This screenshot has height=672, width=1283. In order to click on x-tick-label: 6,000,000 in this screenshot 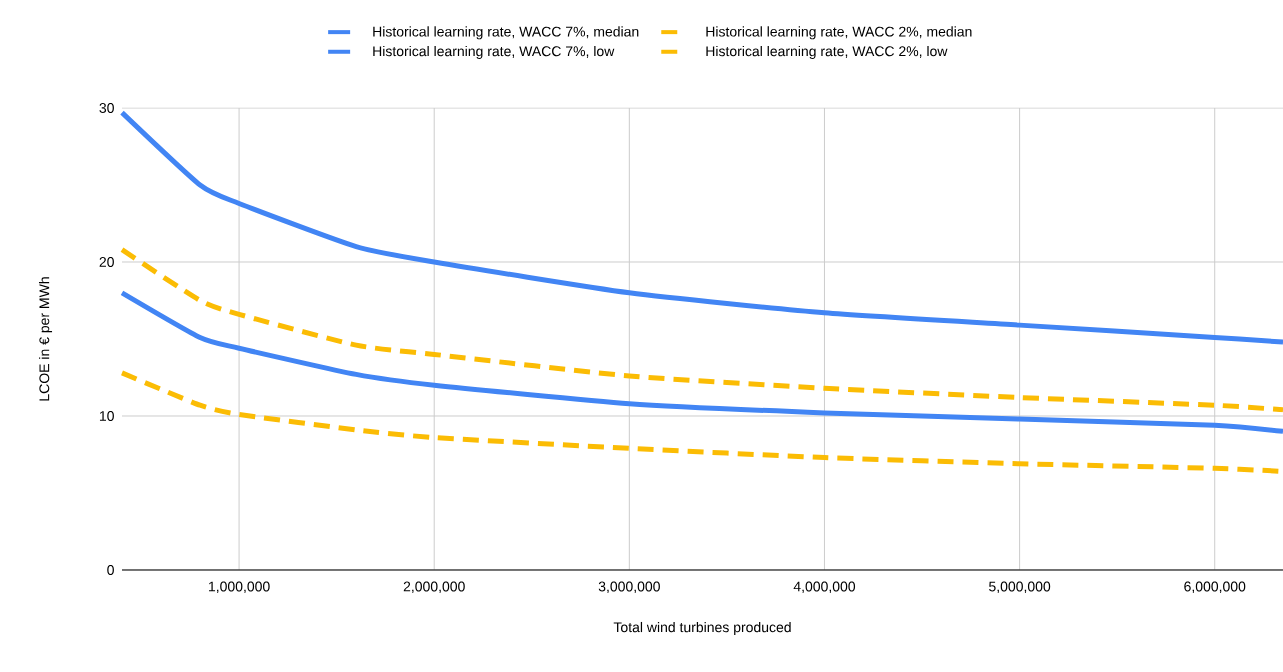, I will do `click(1215, 587)`.